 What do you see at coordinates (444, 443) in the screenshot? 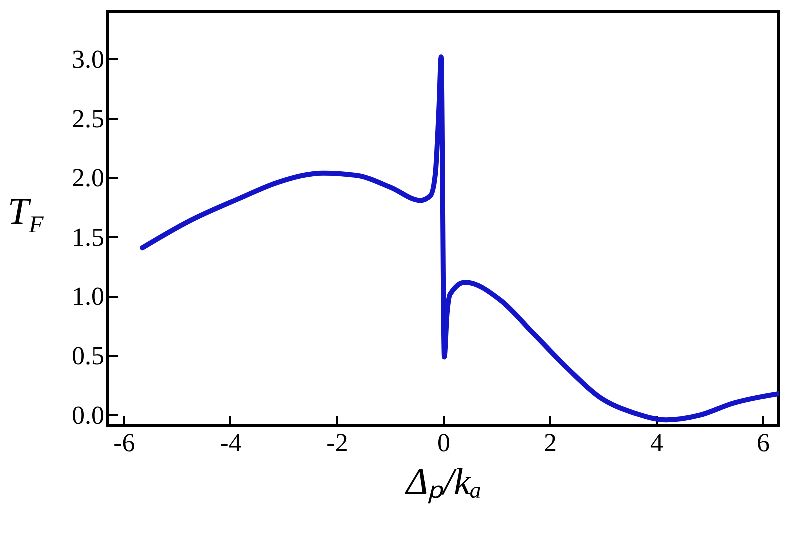
I see `x-tick-label: 0` at bounding box center [444, 443].